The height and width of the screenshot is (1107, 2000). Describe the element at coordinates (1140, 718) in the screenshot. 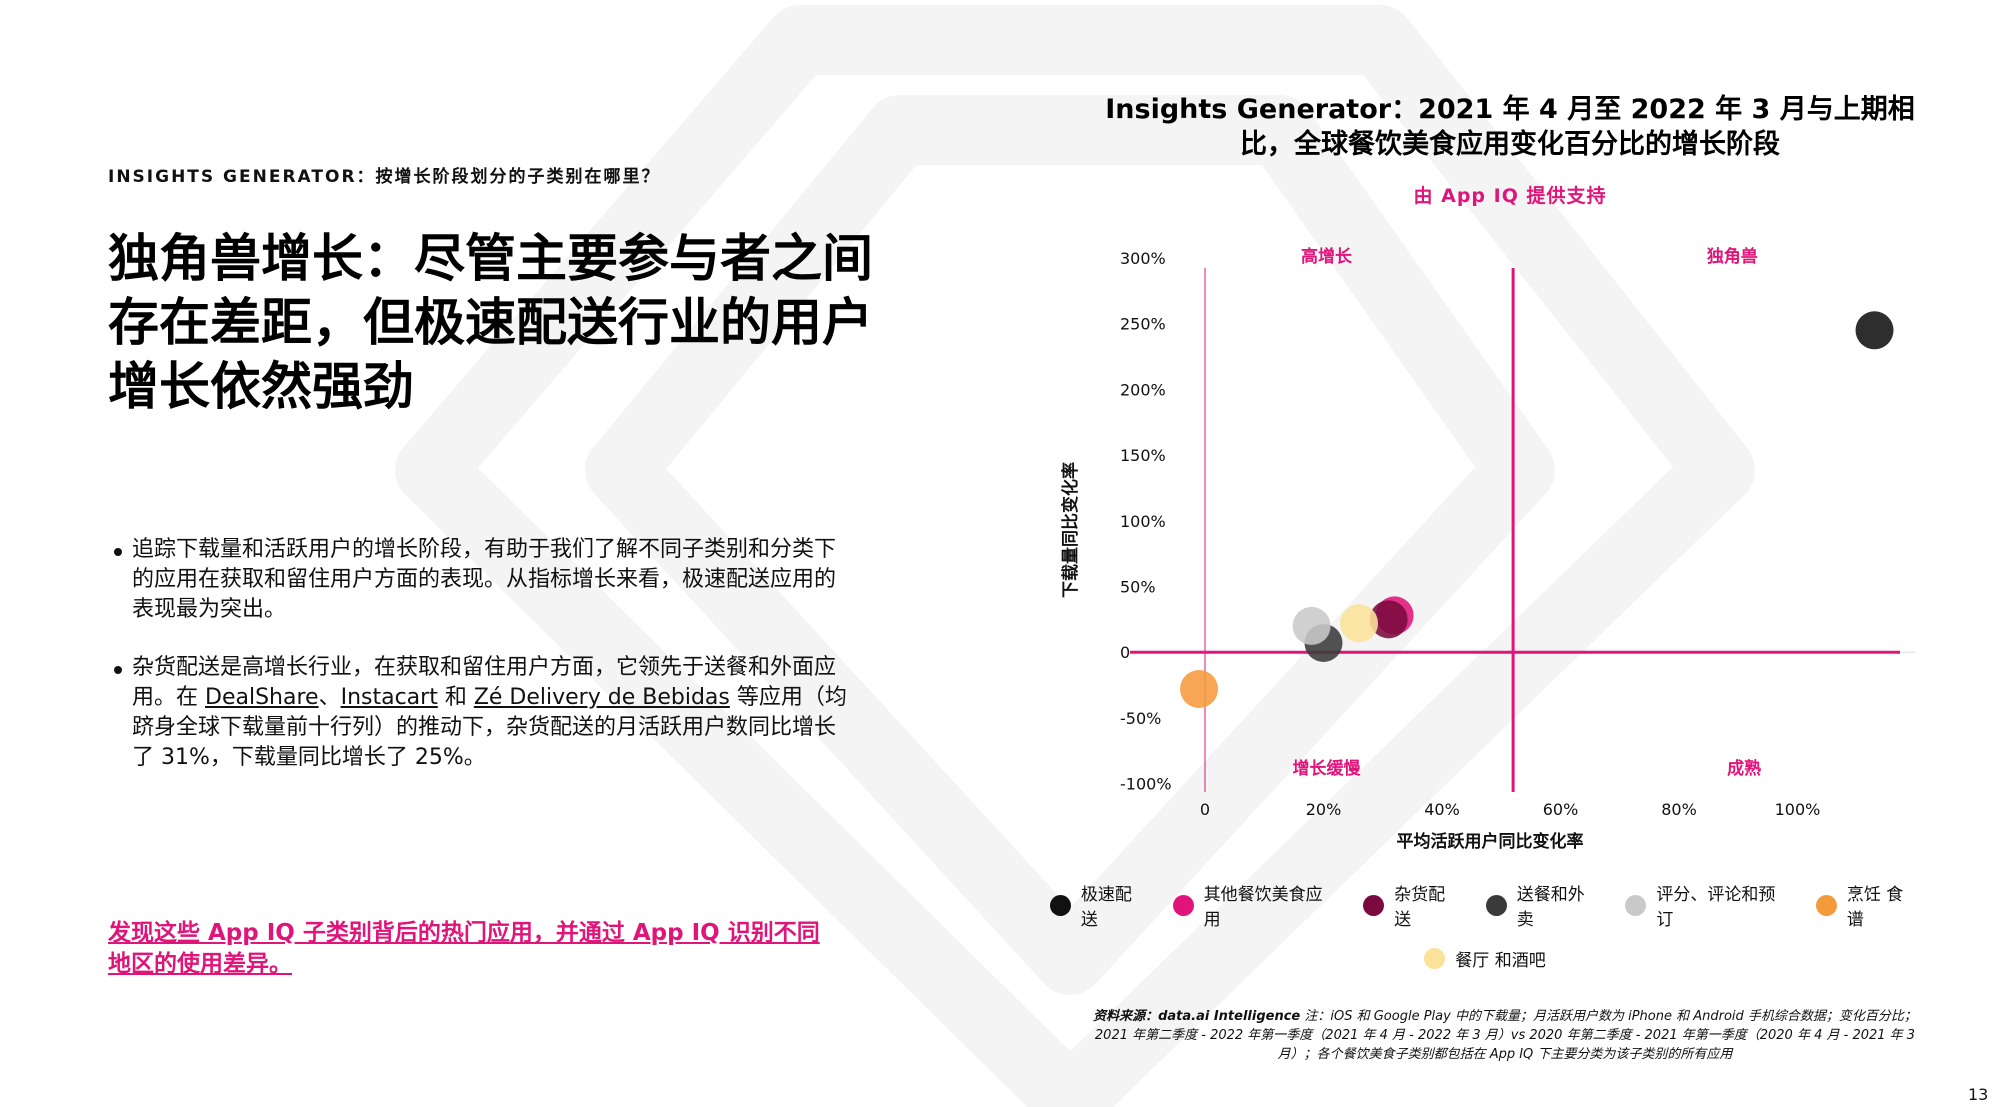

I see `y-tick-label: -50%` at that location.